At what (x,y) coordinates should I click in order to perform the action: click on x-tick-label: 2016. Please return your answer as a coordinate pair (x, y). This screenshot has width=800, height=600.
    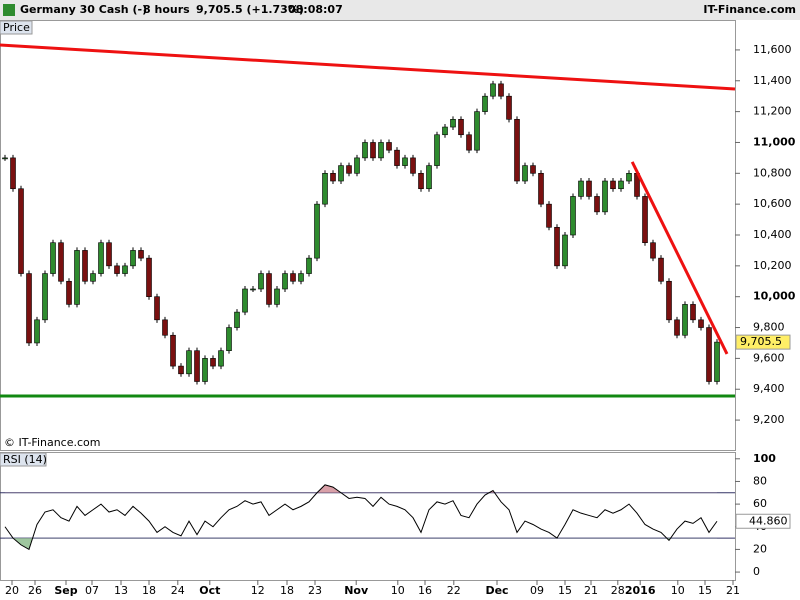
    Looking at the image, I should click on (640, 590).